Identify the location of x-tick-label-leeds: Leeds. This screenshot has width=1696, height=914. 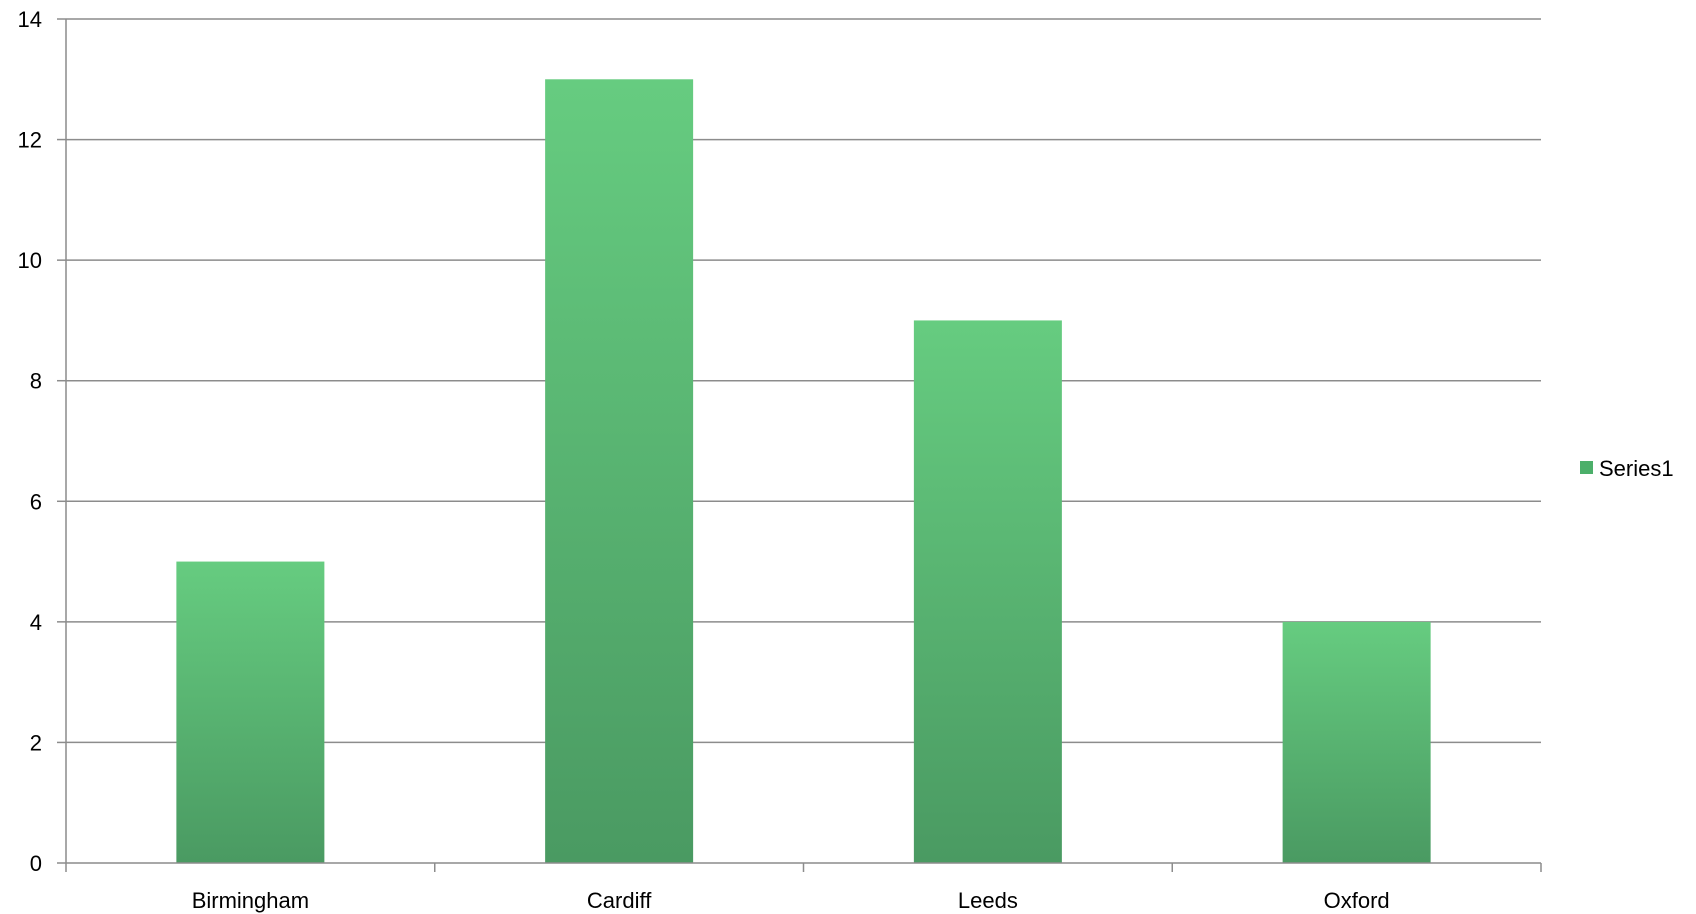
(988, 900).